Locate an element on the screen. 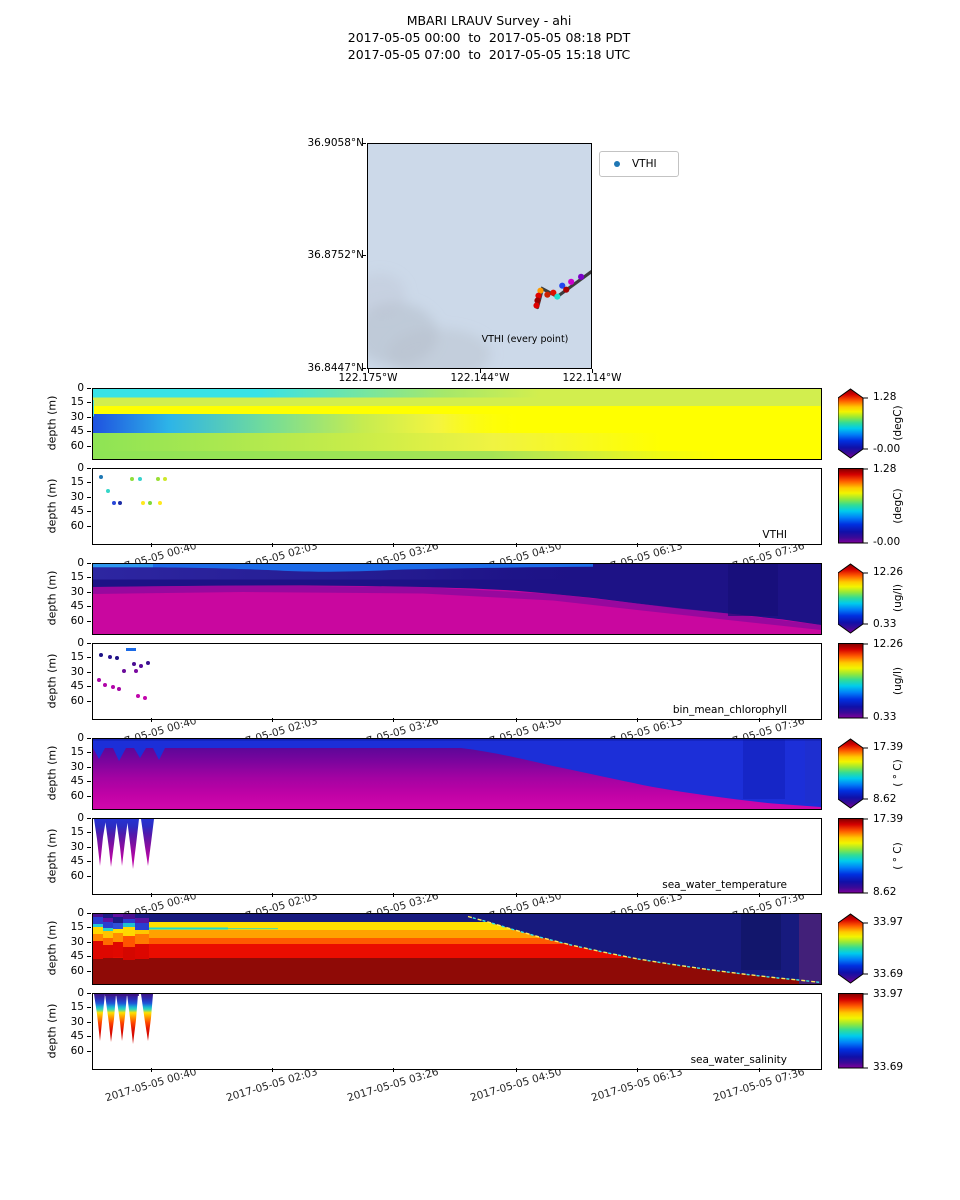  panel-vthi-scatter: VTHI is located at coordinates (457, 506).